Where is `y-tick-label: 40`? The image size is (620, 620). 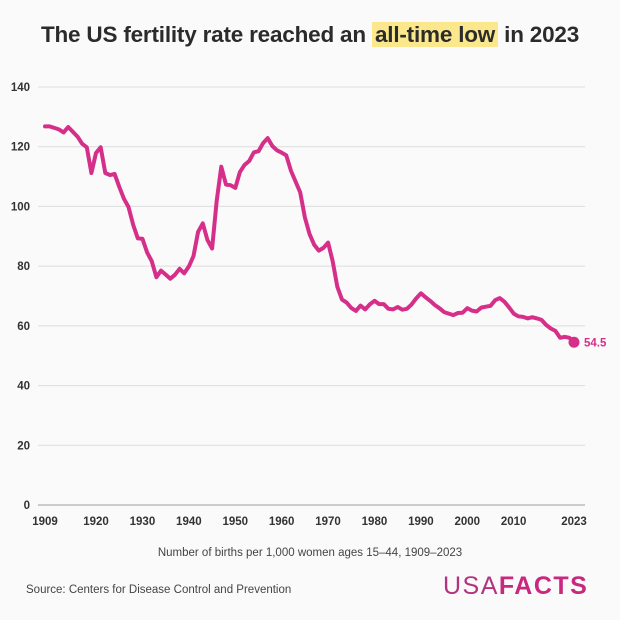 y-tick-label: 40 is located at coordinates (23, 387).